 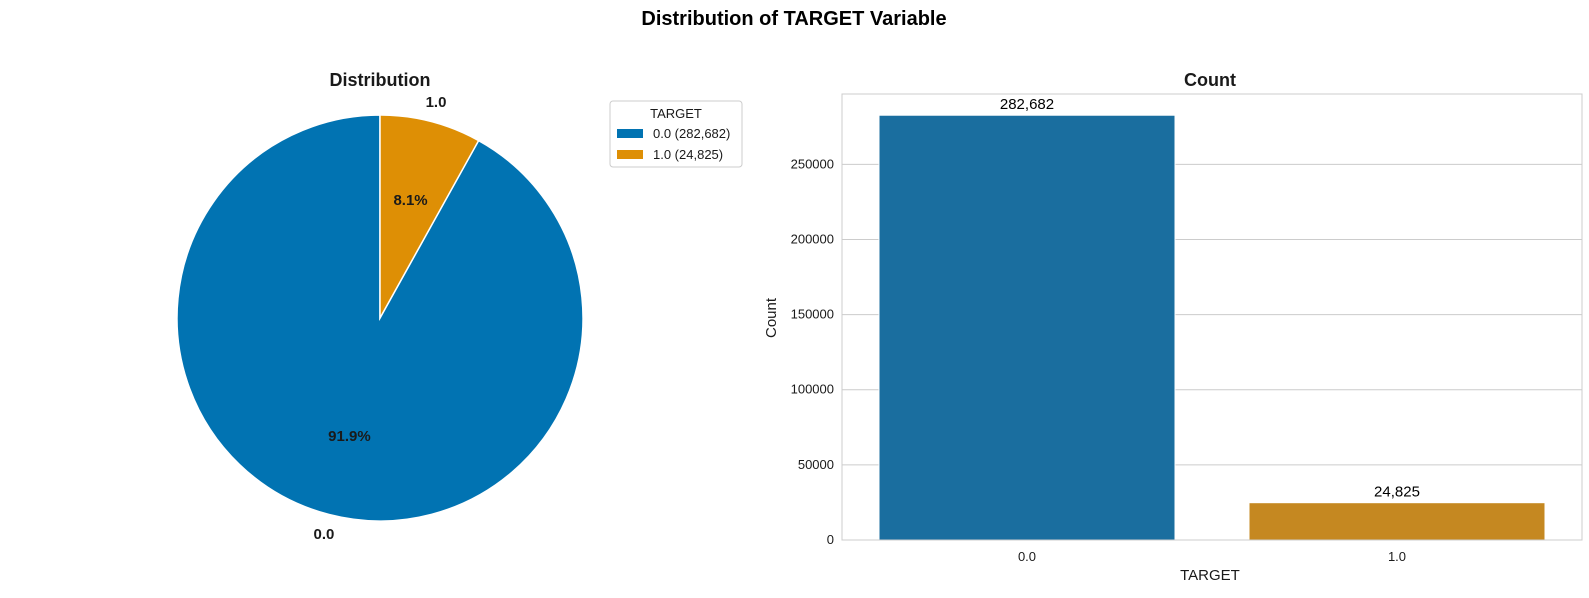 What do you see at coordinates (793, 19) in the screenshot?
I see `figure-suptitle: Distribution of TARGET Variable` at bounding box center [793, 19].